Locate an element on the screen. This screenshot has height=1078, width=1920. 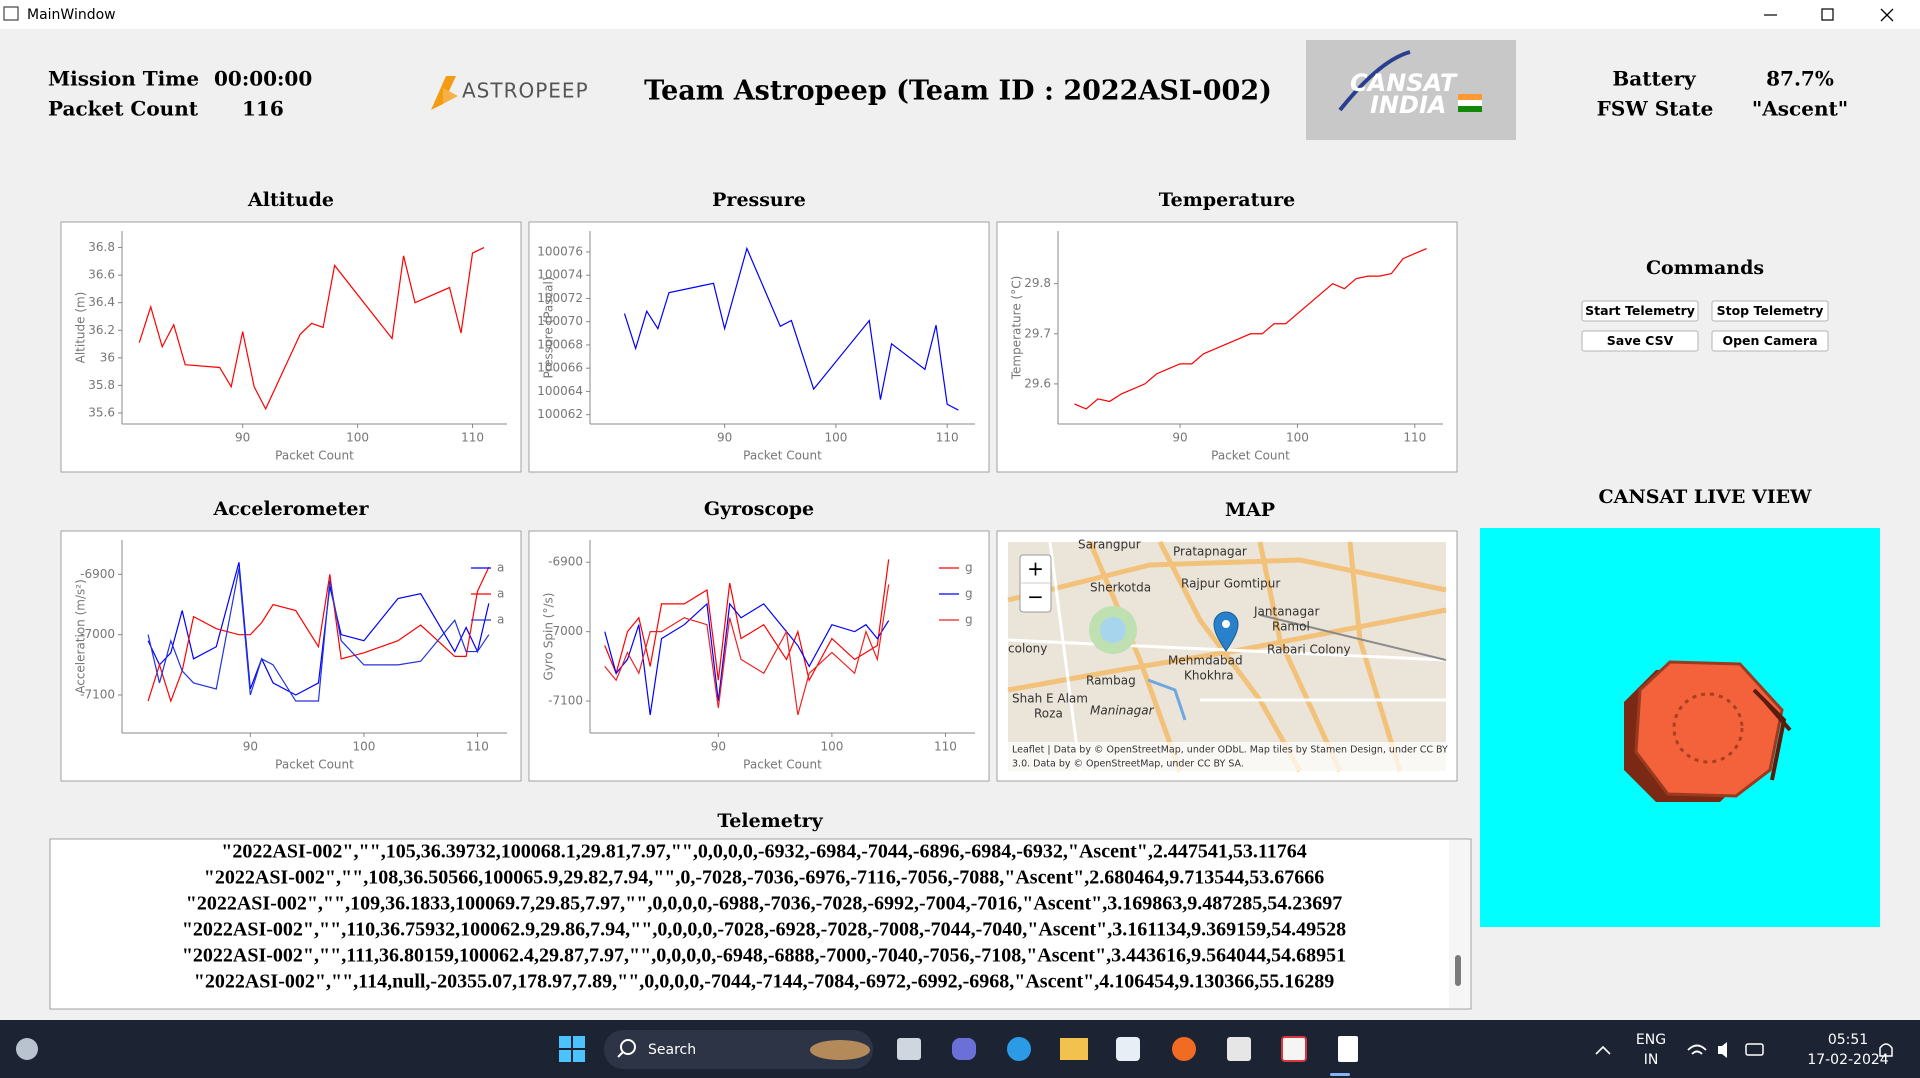
button: Start Telemetry is located at coordinates (1640, 311).